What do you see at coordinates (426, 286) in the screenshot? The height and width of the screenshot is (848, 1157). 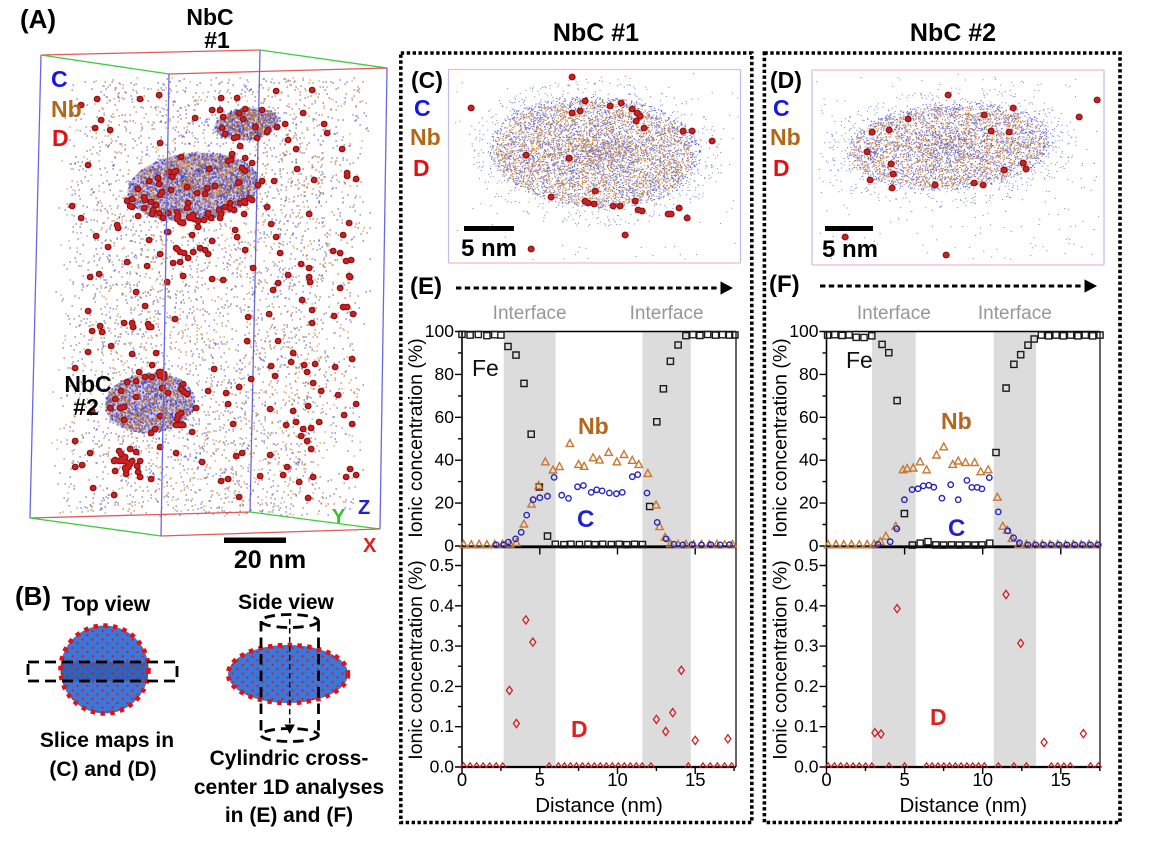 I see `svg-text: (E)` at bounding box center [426, 286].